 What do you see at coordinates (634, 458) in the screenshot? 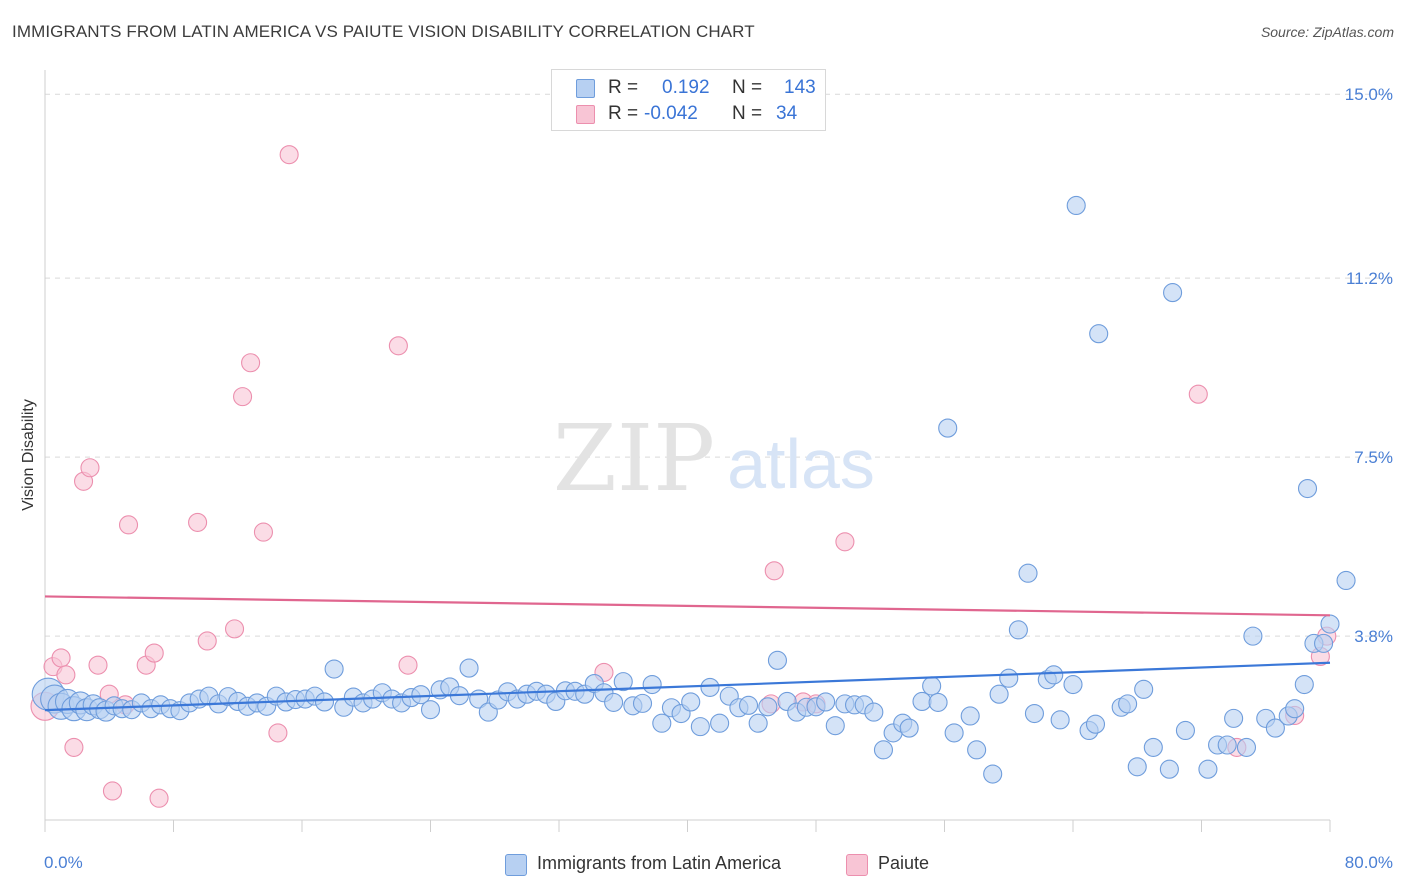
I see `watermark-zip: ZIP` at bounding box center [634, 458].